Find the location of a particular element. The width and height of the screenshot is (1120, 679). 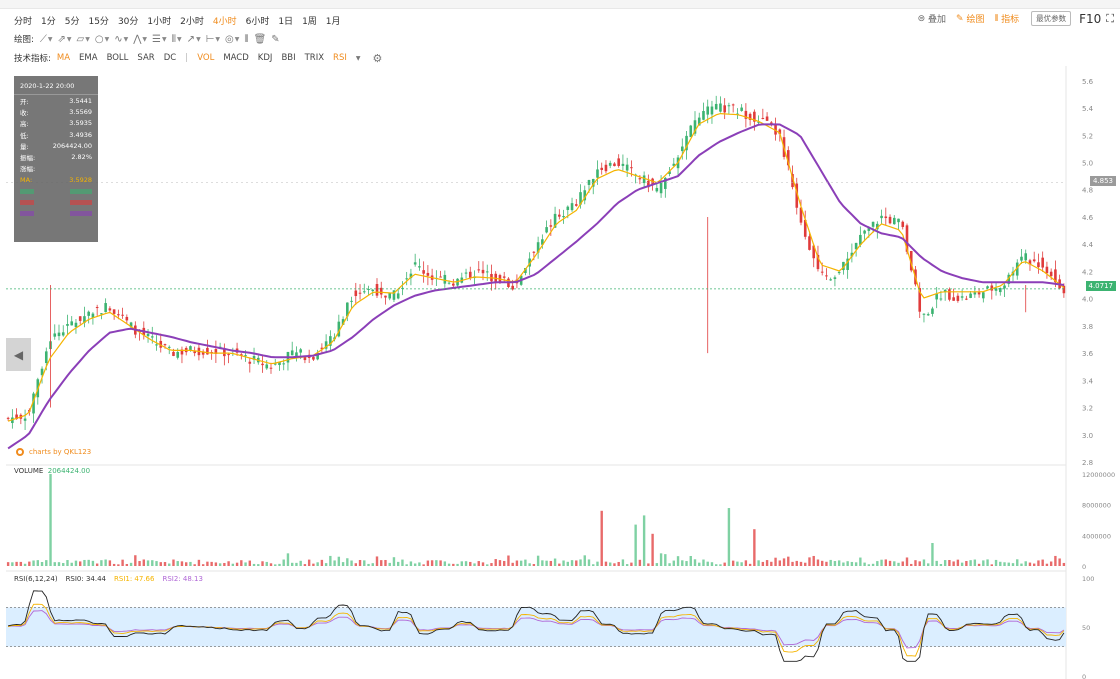

tooltip-key: 量: is located at coordinates (24, 146).